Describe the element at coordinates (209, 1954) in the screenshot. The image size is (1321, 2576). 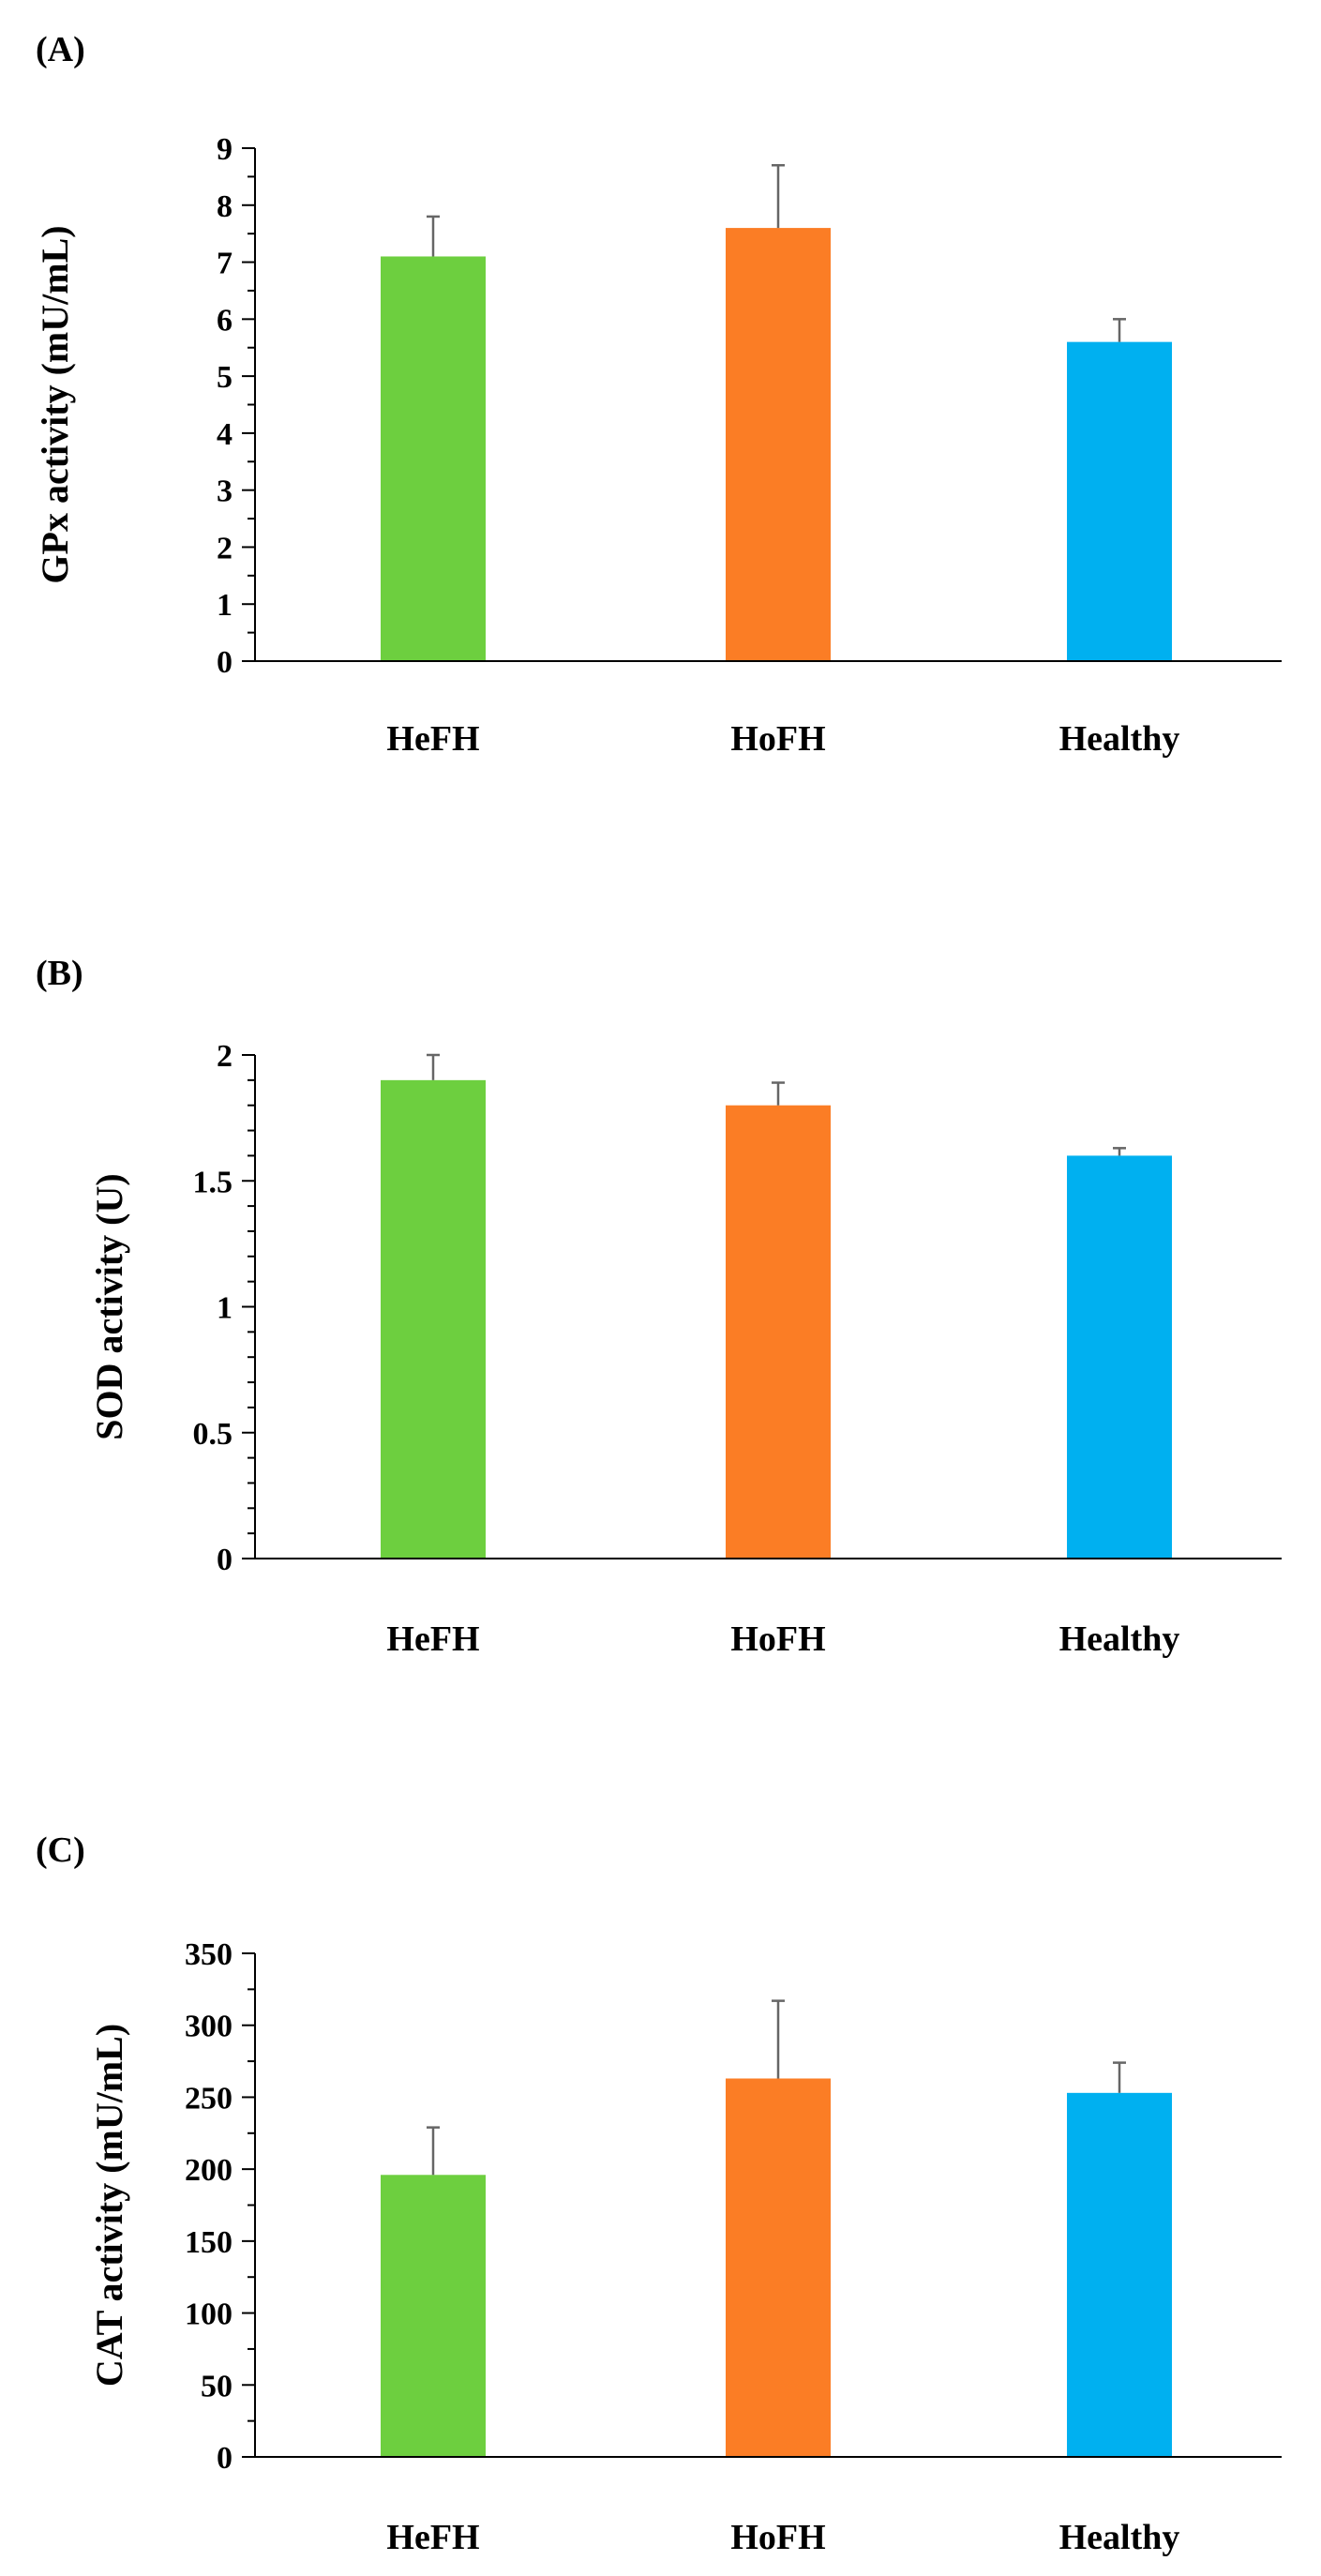
I see `y-tick-label-c: 350` at that location.